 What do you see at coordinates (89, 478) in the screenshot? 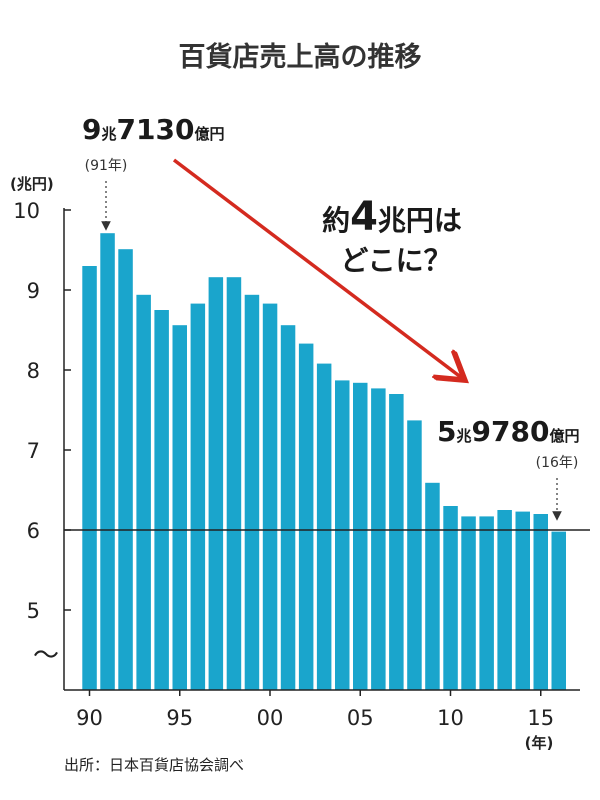
I see `bar-1990` at bounding box center [89, 478].